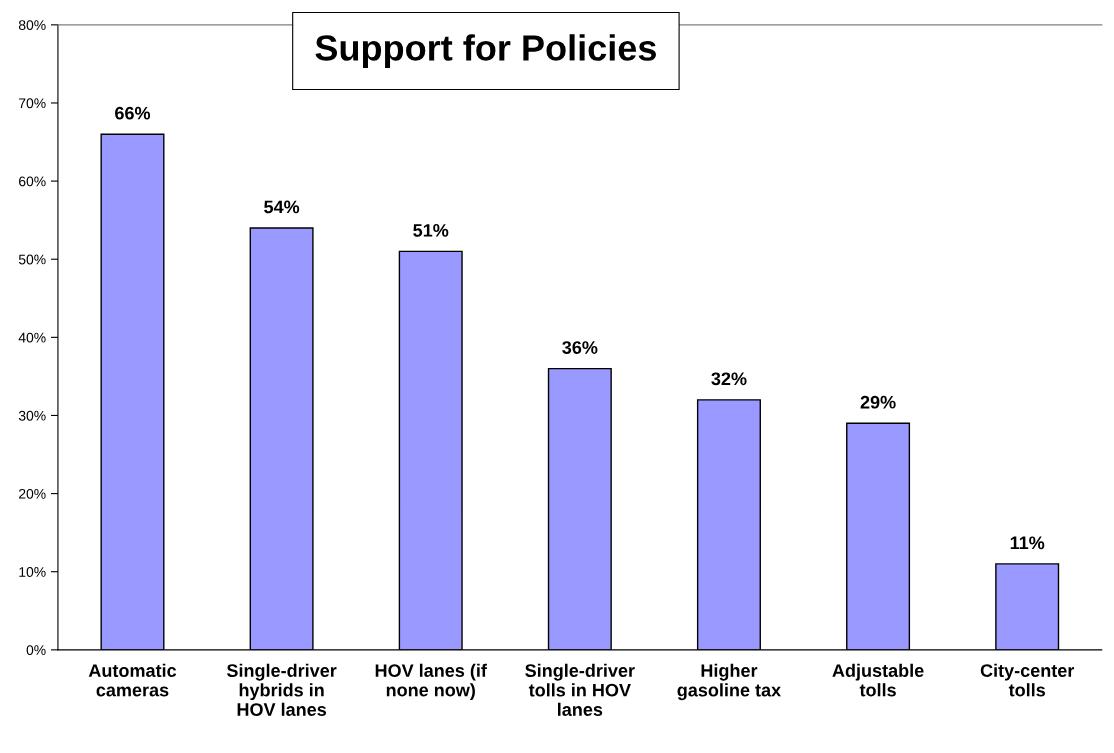  What do you see at coordinates (32, 103) in the screenshot?
I see `y-tick-label: 70%` at bounding box center [32, 103].